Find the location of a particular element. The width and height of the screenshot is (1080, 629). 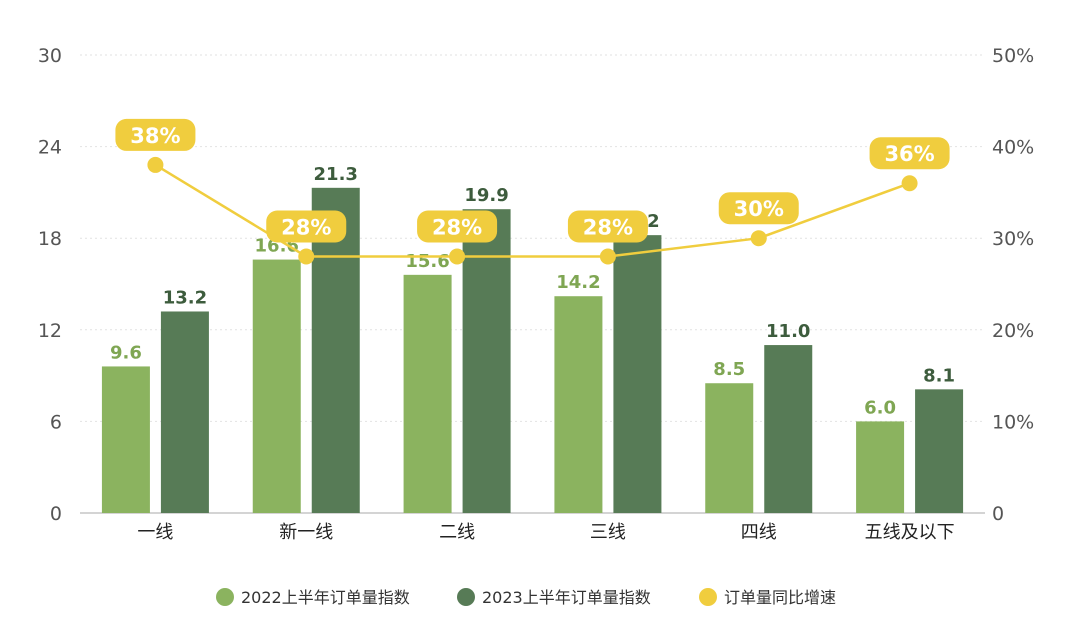

bar-label-2023: 11.0 is located at coordinates (788, 331).